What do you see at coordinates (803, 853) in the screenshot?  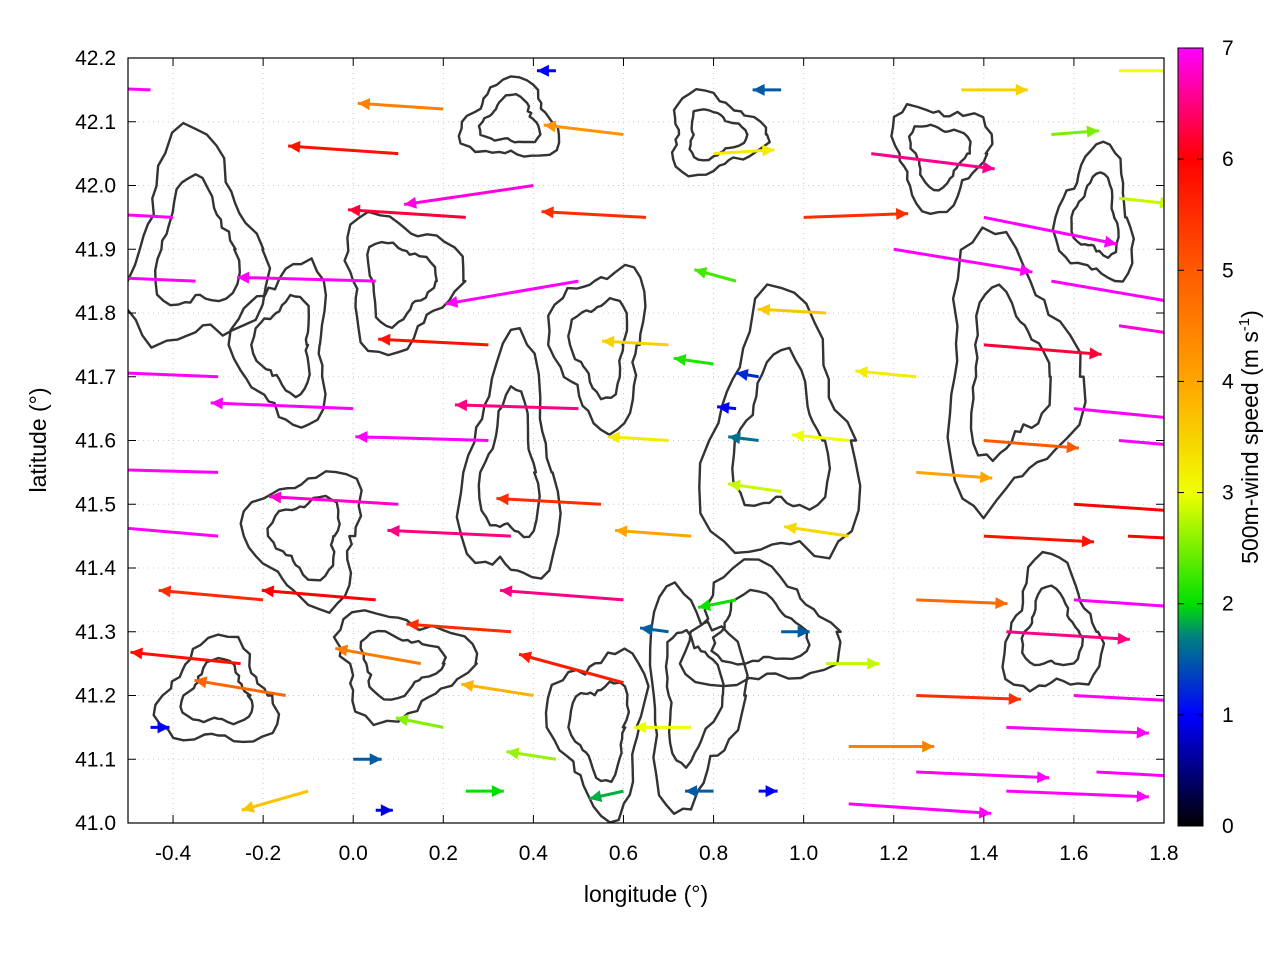 I see `x-tick-label: 1.0` at bounding box center [803, 853].